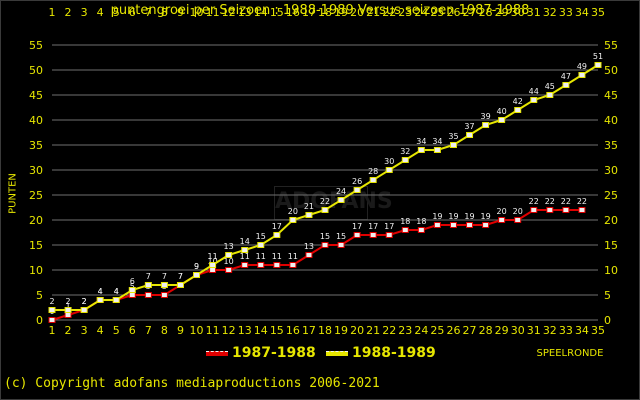 The height and width of the screenshot is (400, 640). What do you see at coordinates (325, 236) in the screenshot?
I see `point-label-series-1-18: 15` at bounding box center [325, 236].